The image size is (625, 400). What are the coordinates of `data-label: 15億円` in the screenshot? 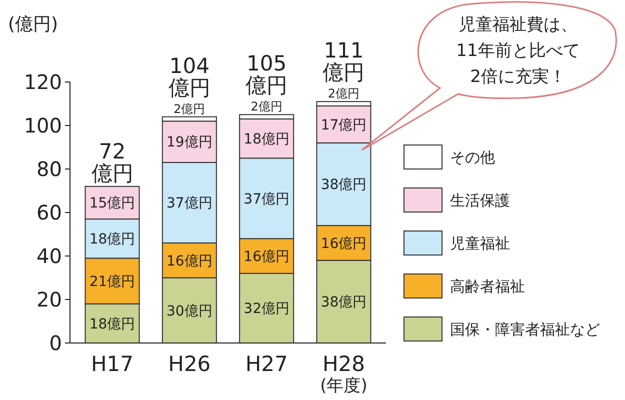 It's located at (112, 204).